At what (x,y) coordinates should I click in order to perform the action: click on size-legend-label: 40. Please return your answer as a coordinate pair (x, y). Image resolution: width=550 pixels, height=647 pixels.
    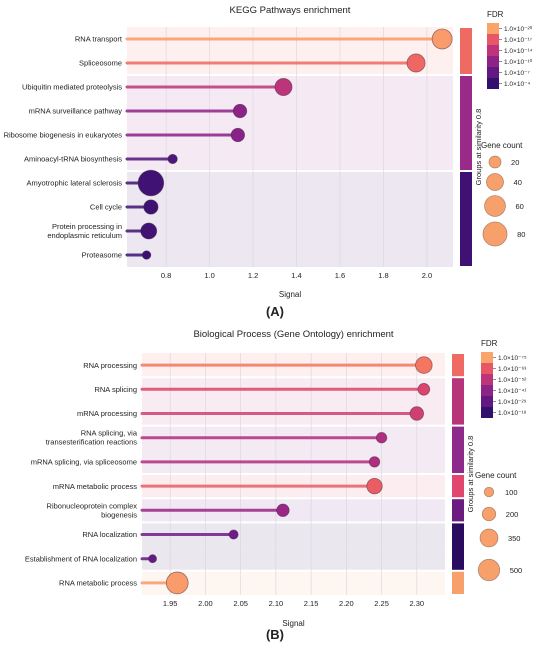
    Looking at the image, I should click on (518, 182).